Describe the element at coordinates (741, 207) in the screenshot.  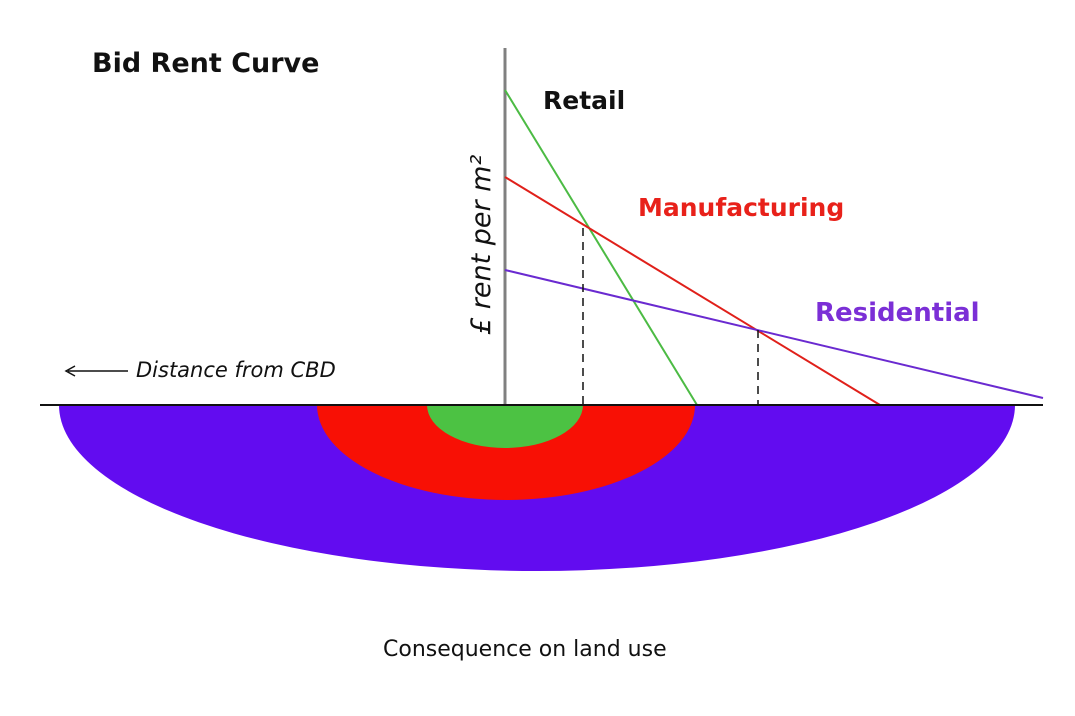
I see `label-manufacturing: Manufacturing` at that location.